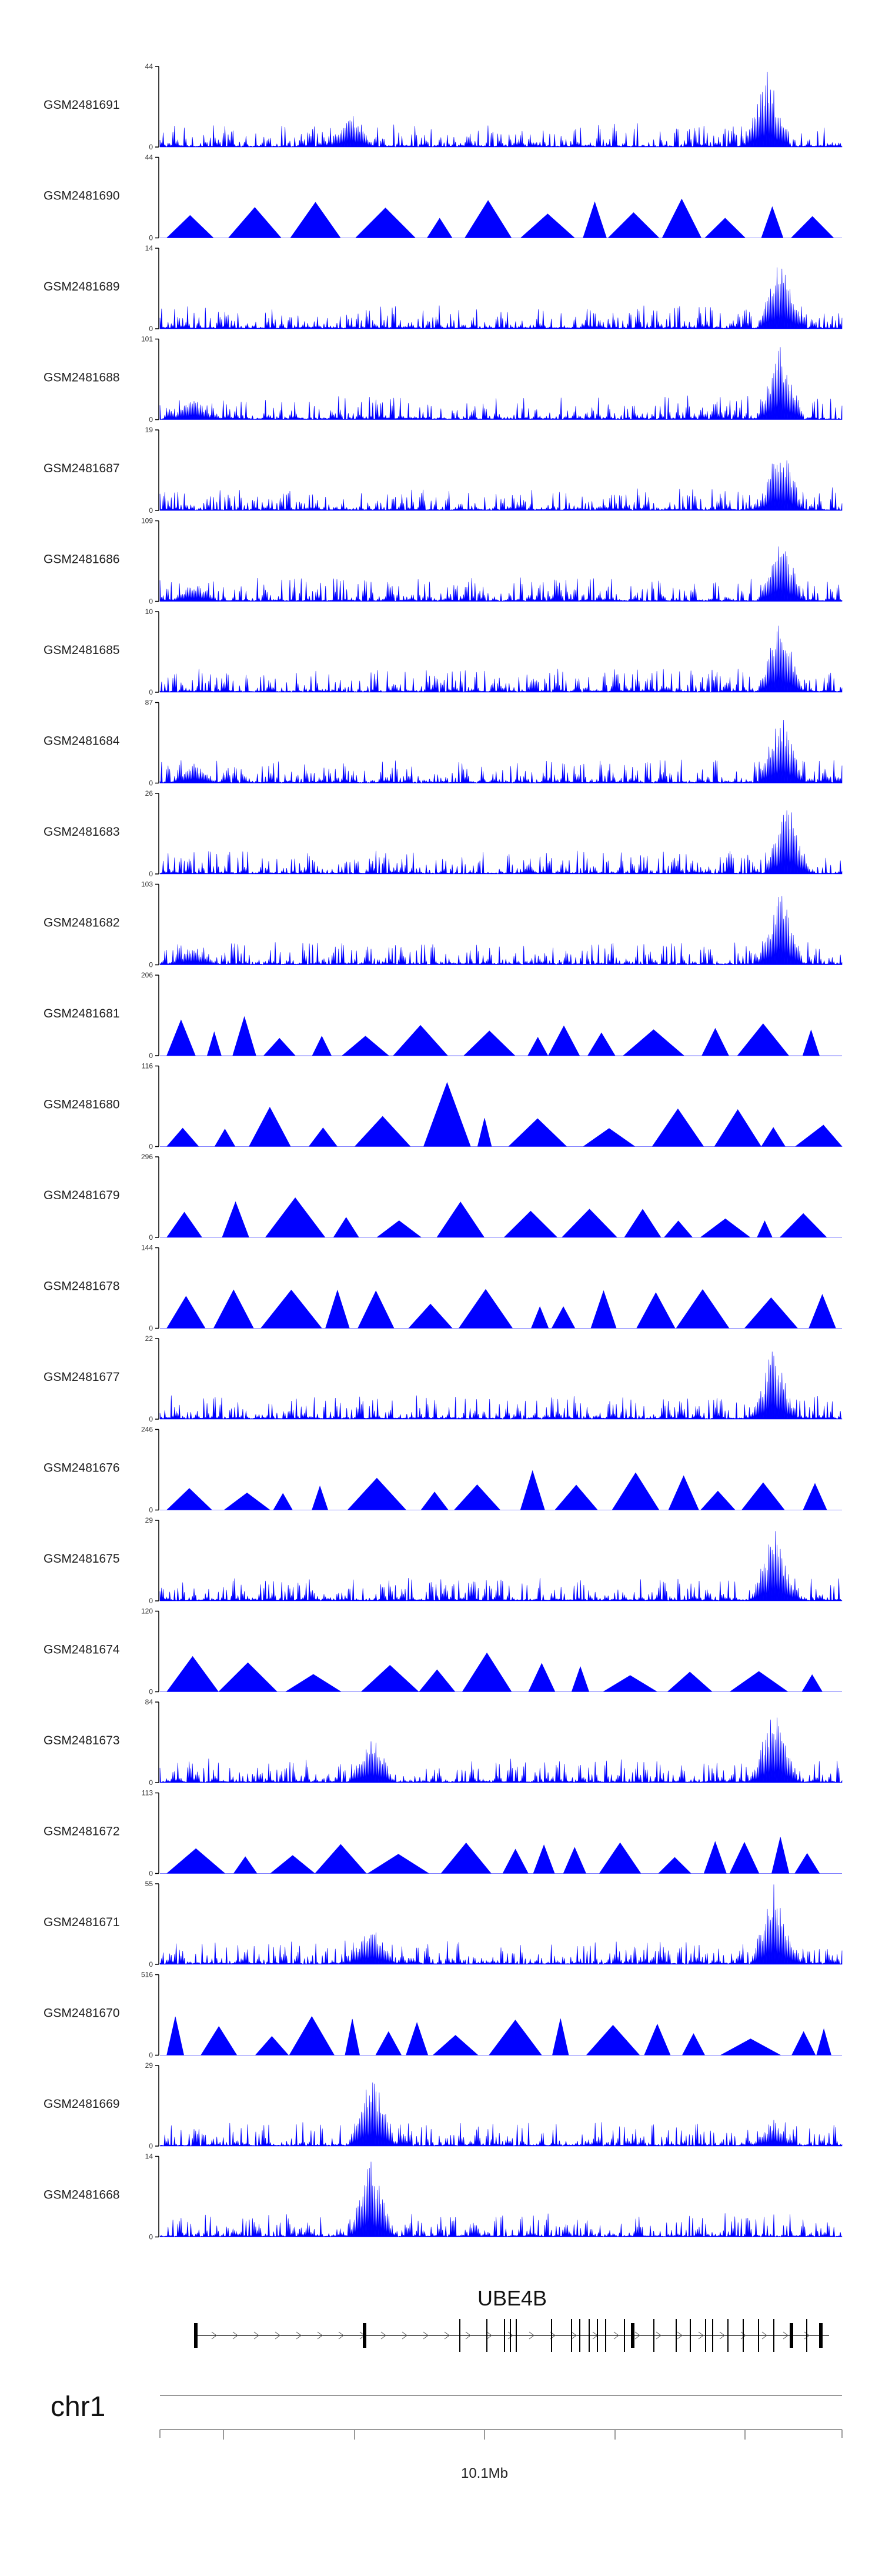  Describe the element at coordinates (149, 158) in the screenshot. I see `y-tick-label-max: 44` at that location.